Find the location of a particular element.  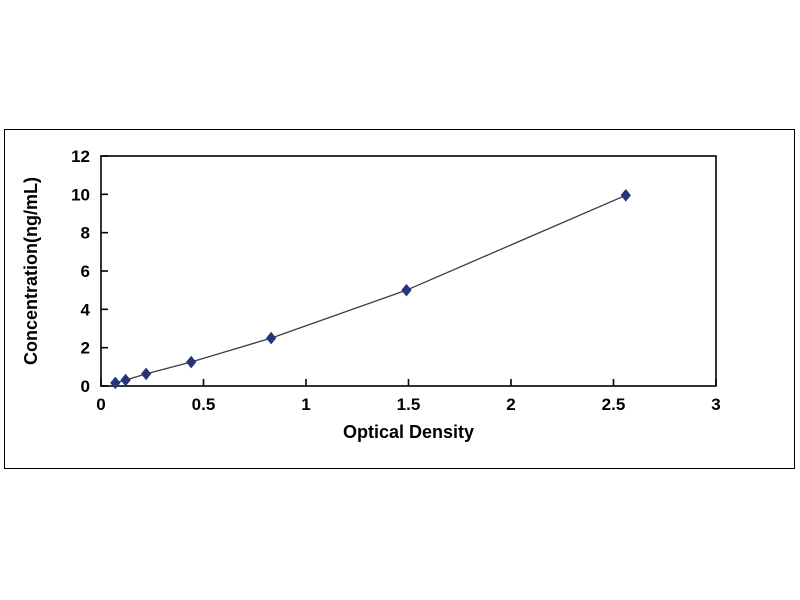

y-tick-label: 6 is located at coordinates (85, 271).